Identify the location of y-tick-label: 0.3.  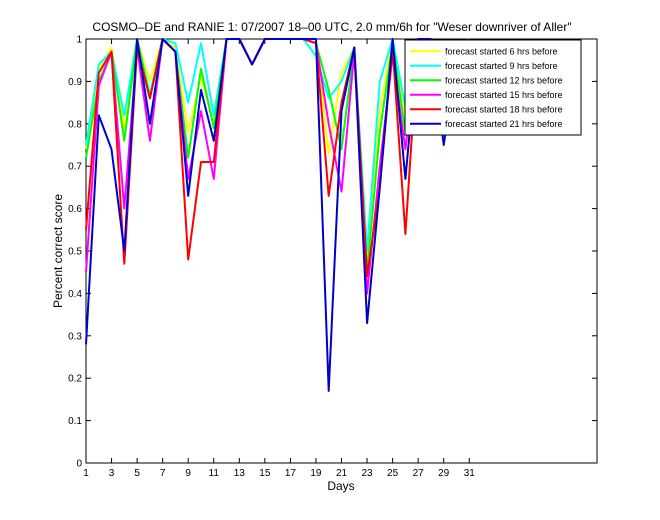
(75, 336).